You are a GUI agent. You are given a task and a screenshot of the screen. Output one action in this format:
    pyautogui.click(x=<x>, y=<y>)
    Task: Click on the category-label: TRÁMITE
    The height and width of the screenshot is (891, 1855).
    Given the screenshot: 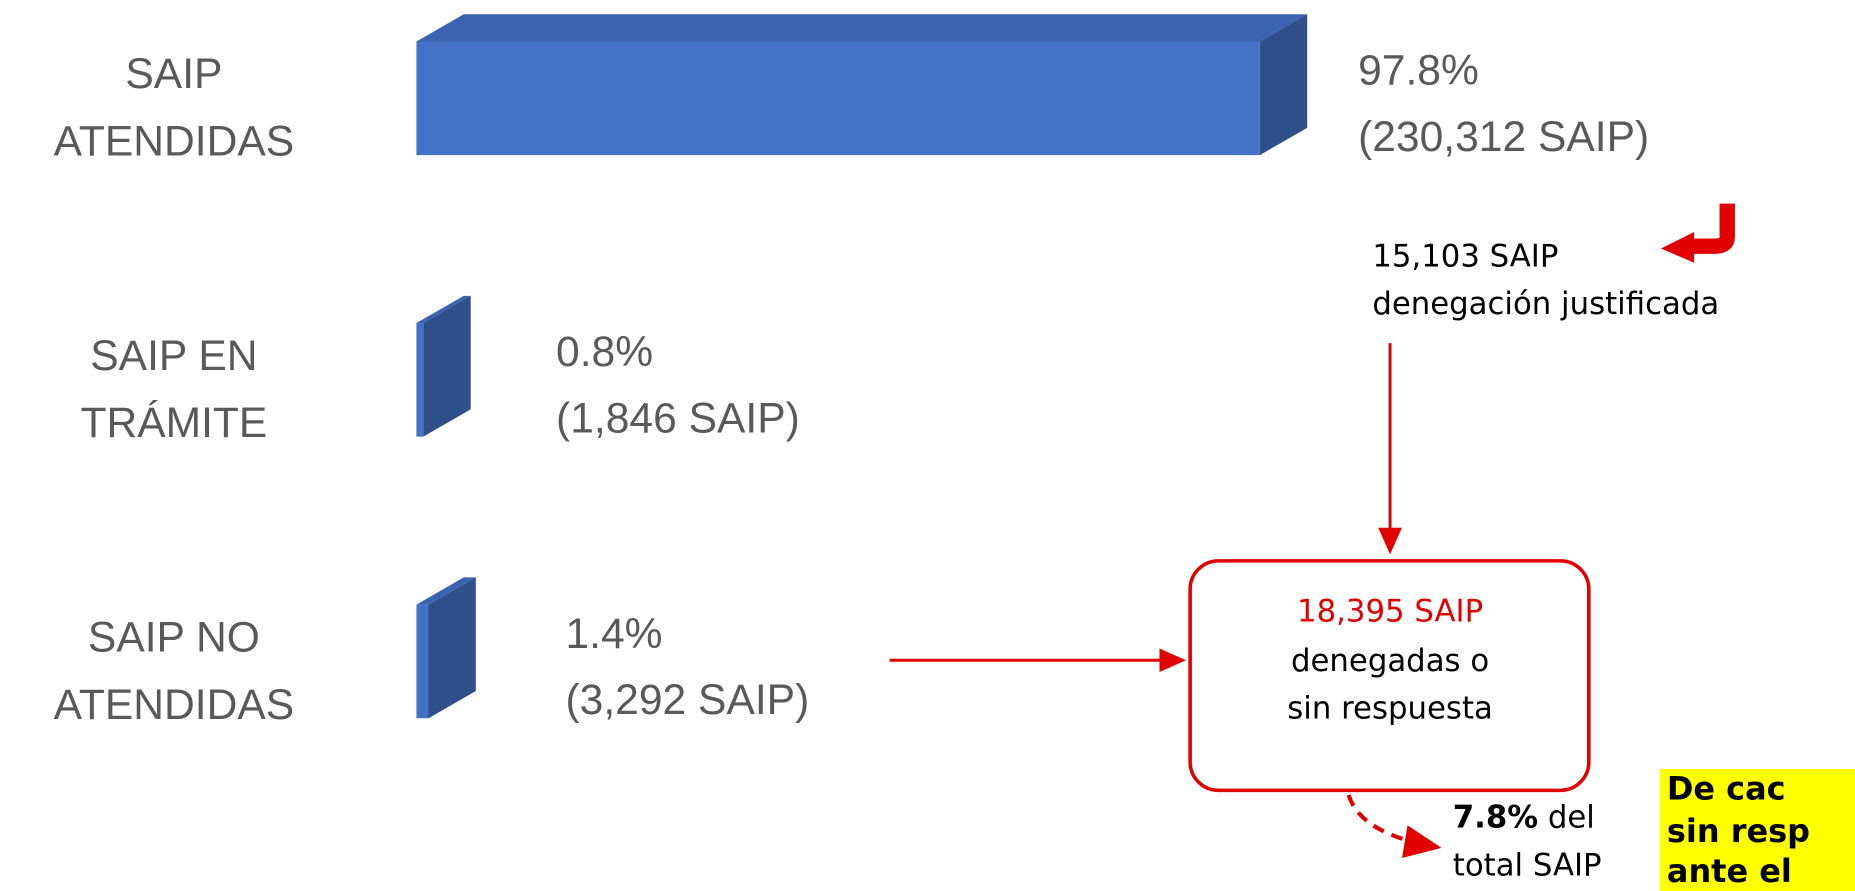 What is the action you would take?
    pyautogui.click(x=173, y=423)
    